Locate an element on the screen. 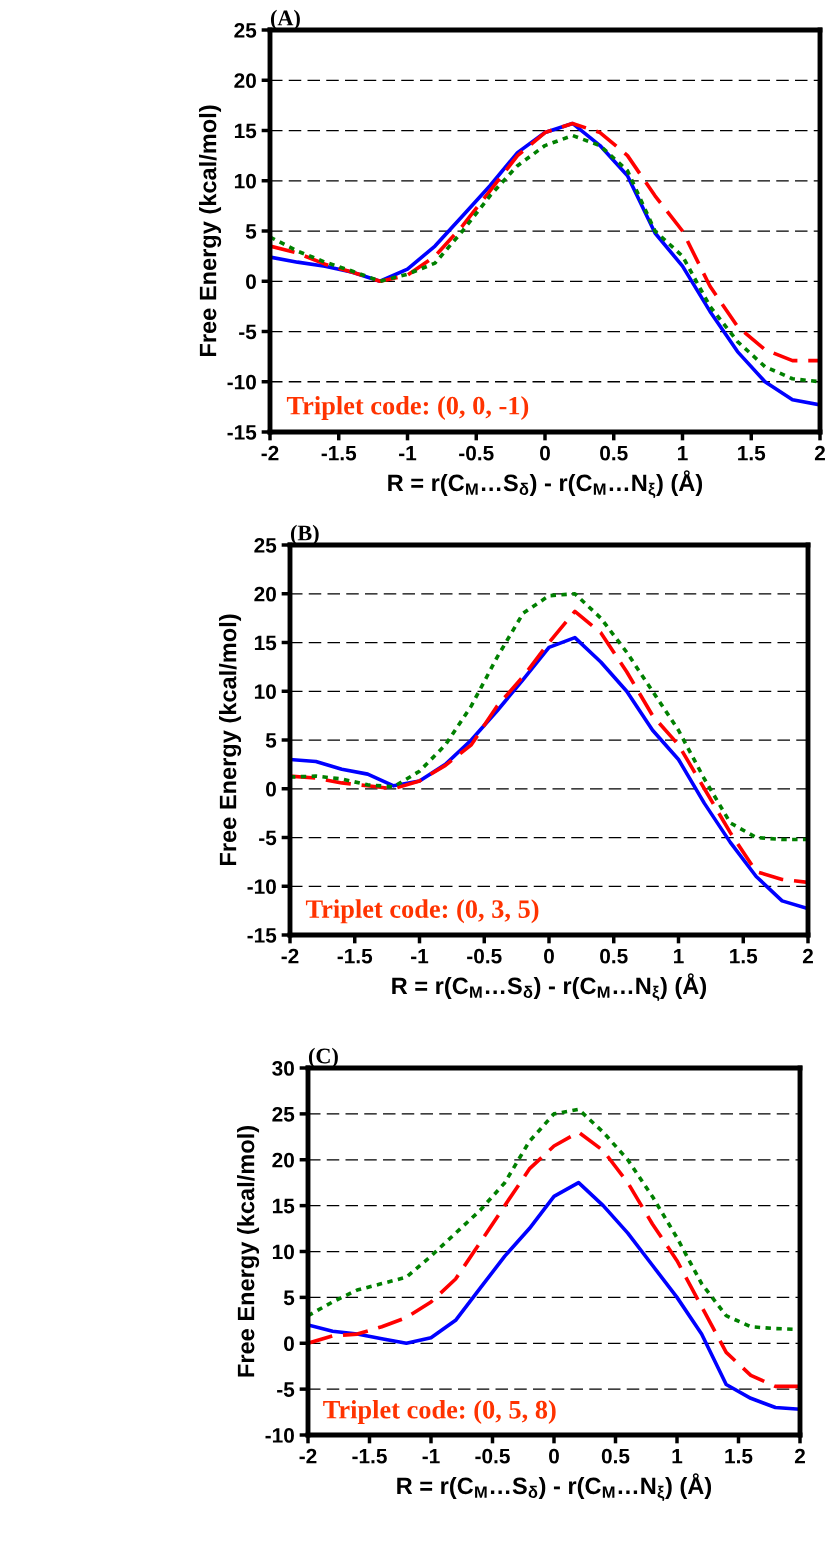 The height and width of the screenshot is (1543, 830). annotation: Triplet code: (0, 5, 8) is located at coordinates (439, 1412).